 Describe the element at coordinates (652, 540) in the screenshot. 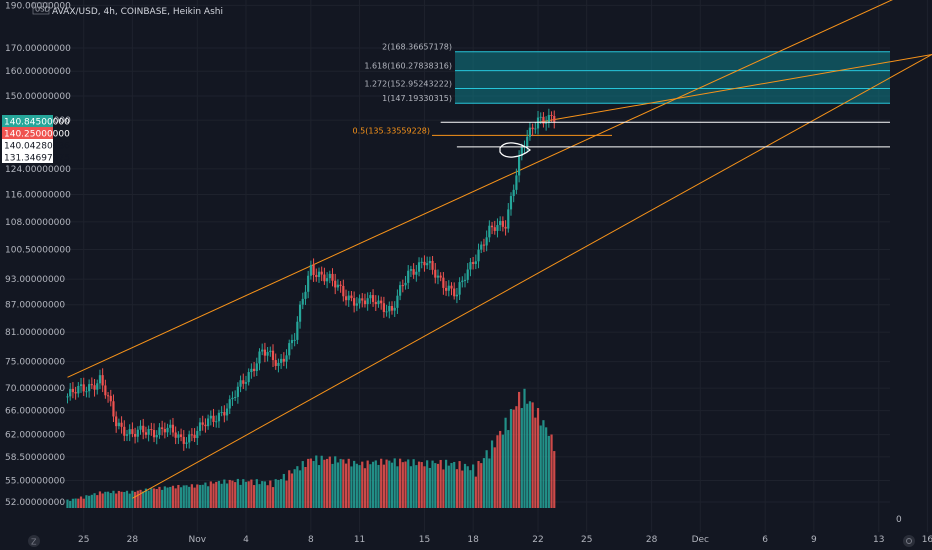

I see `time-tick-label: 28` at that location.